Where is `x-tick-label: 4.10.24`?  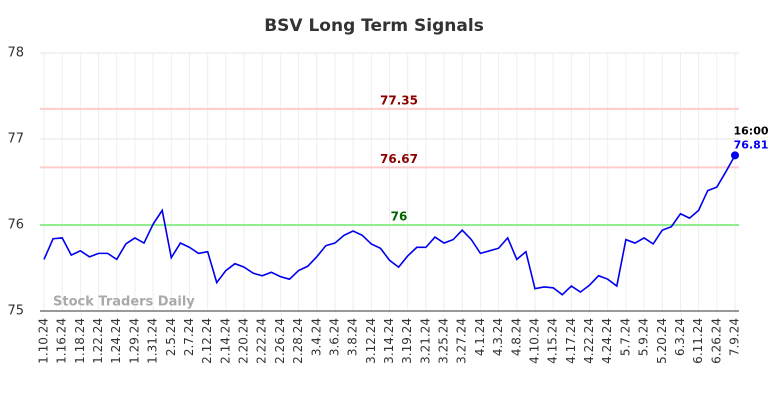
x-tick-label: 4.10.24 is located at coordinates (534, 341).